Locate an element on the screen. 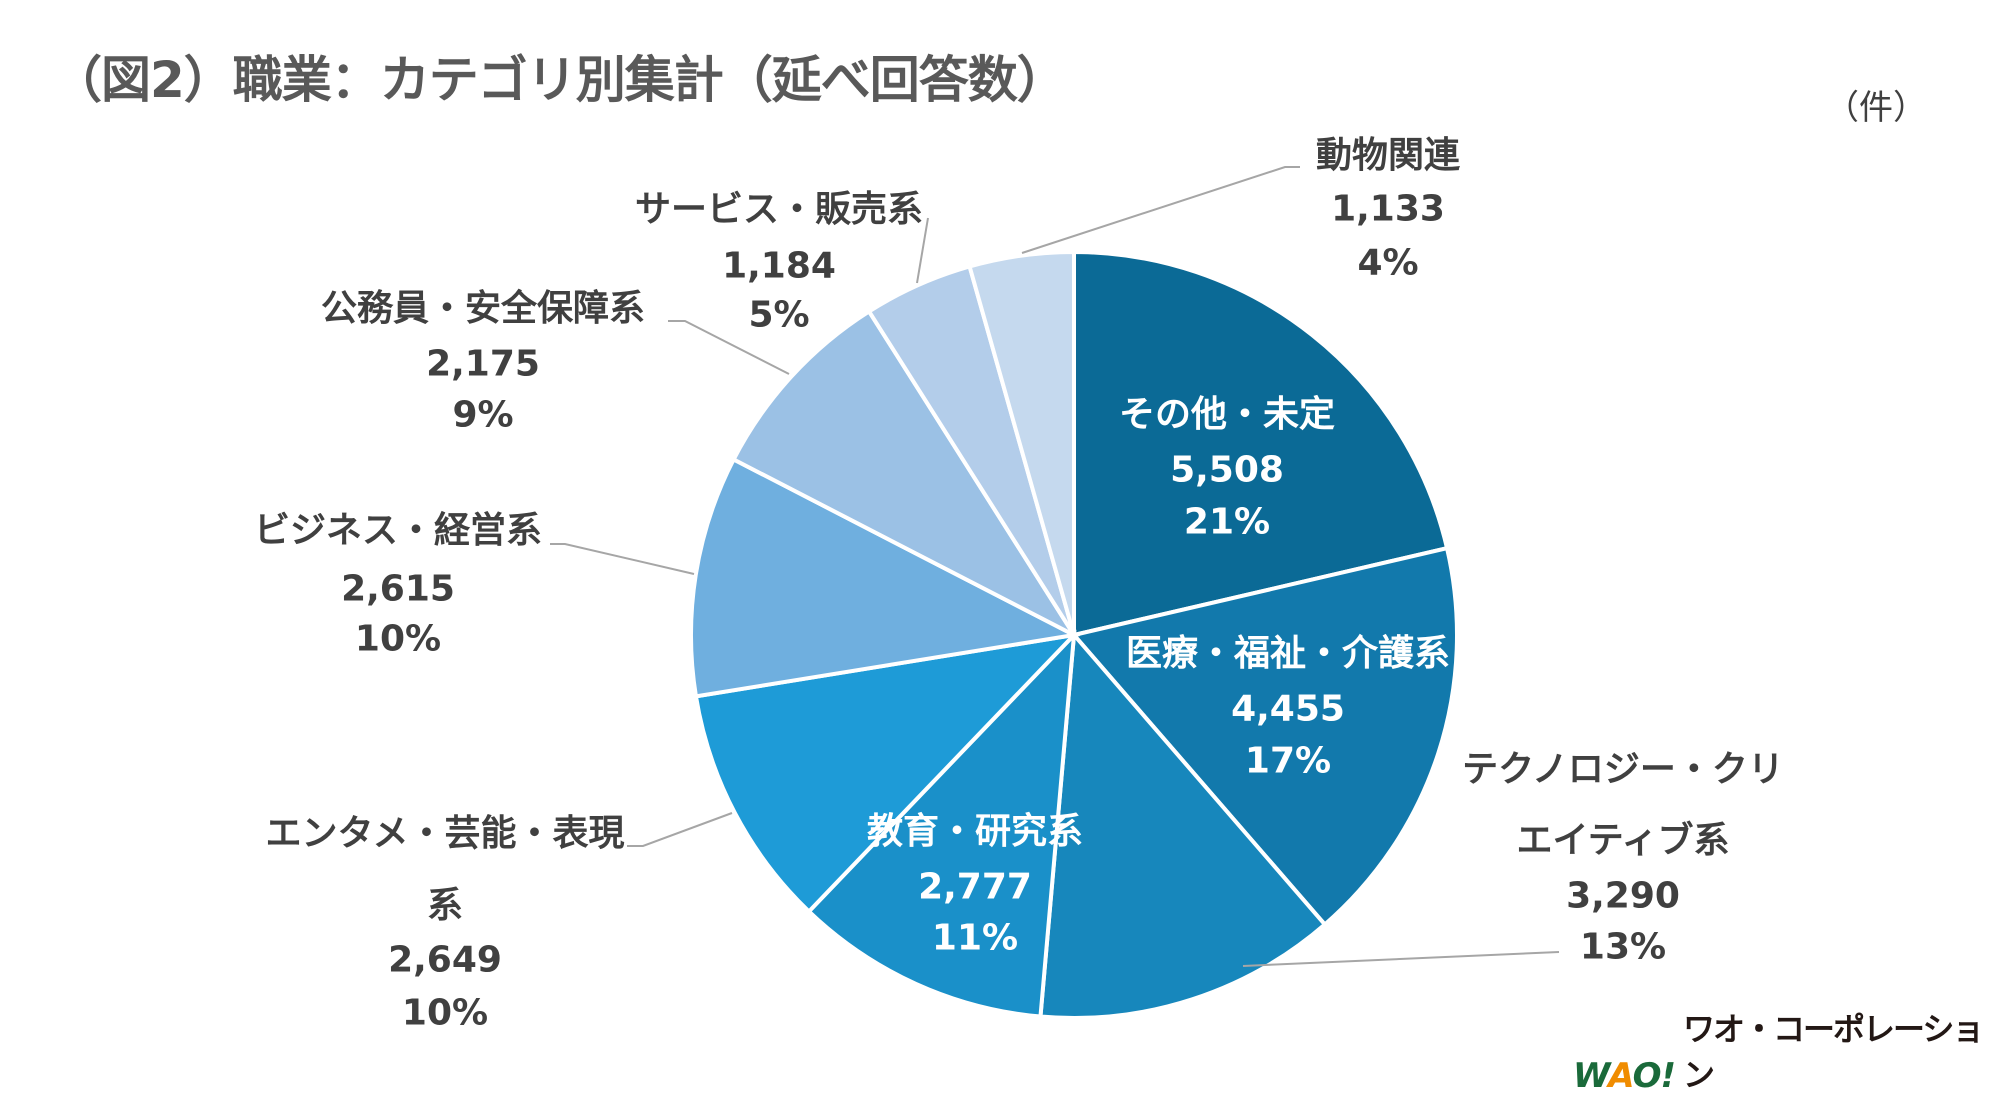  value-business: 2,615 is located at coordinates (398, 589).